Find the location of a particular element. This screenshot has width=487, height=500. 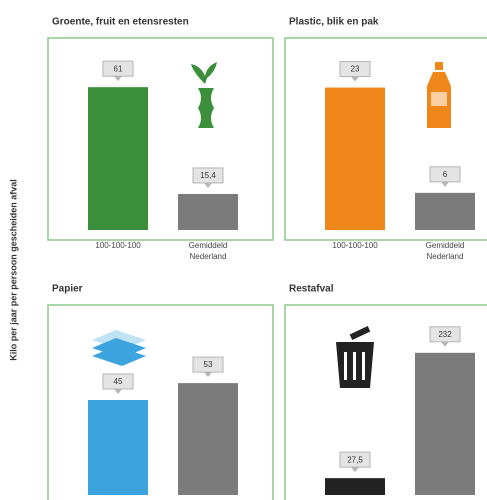

value-label: 232 is located at coordinates (445, 334).